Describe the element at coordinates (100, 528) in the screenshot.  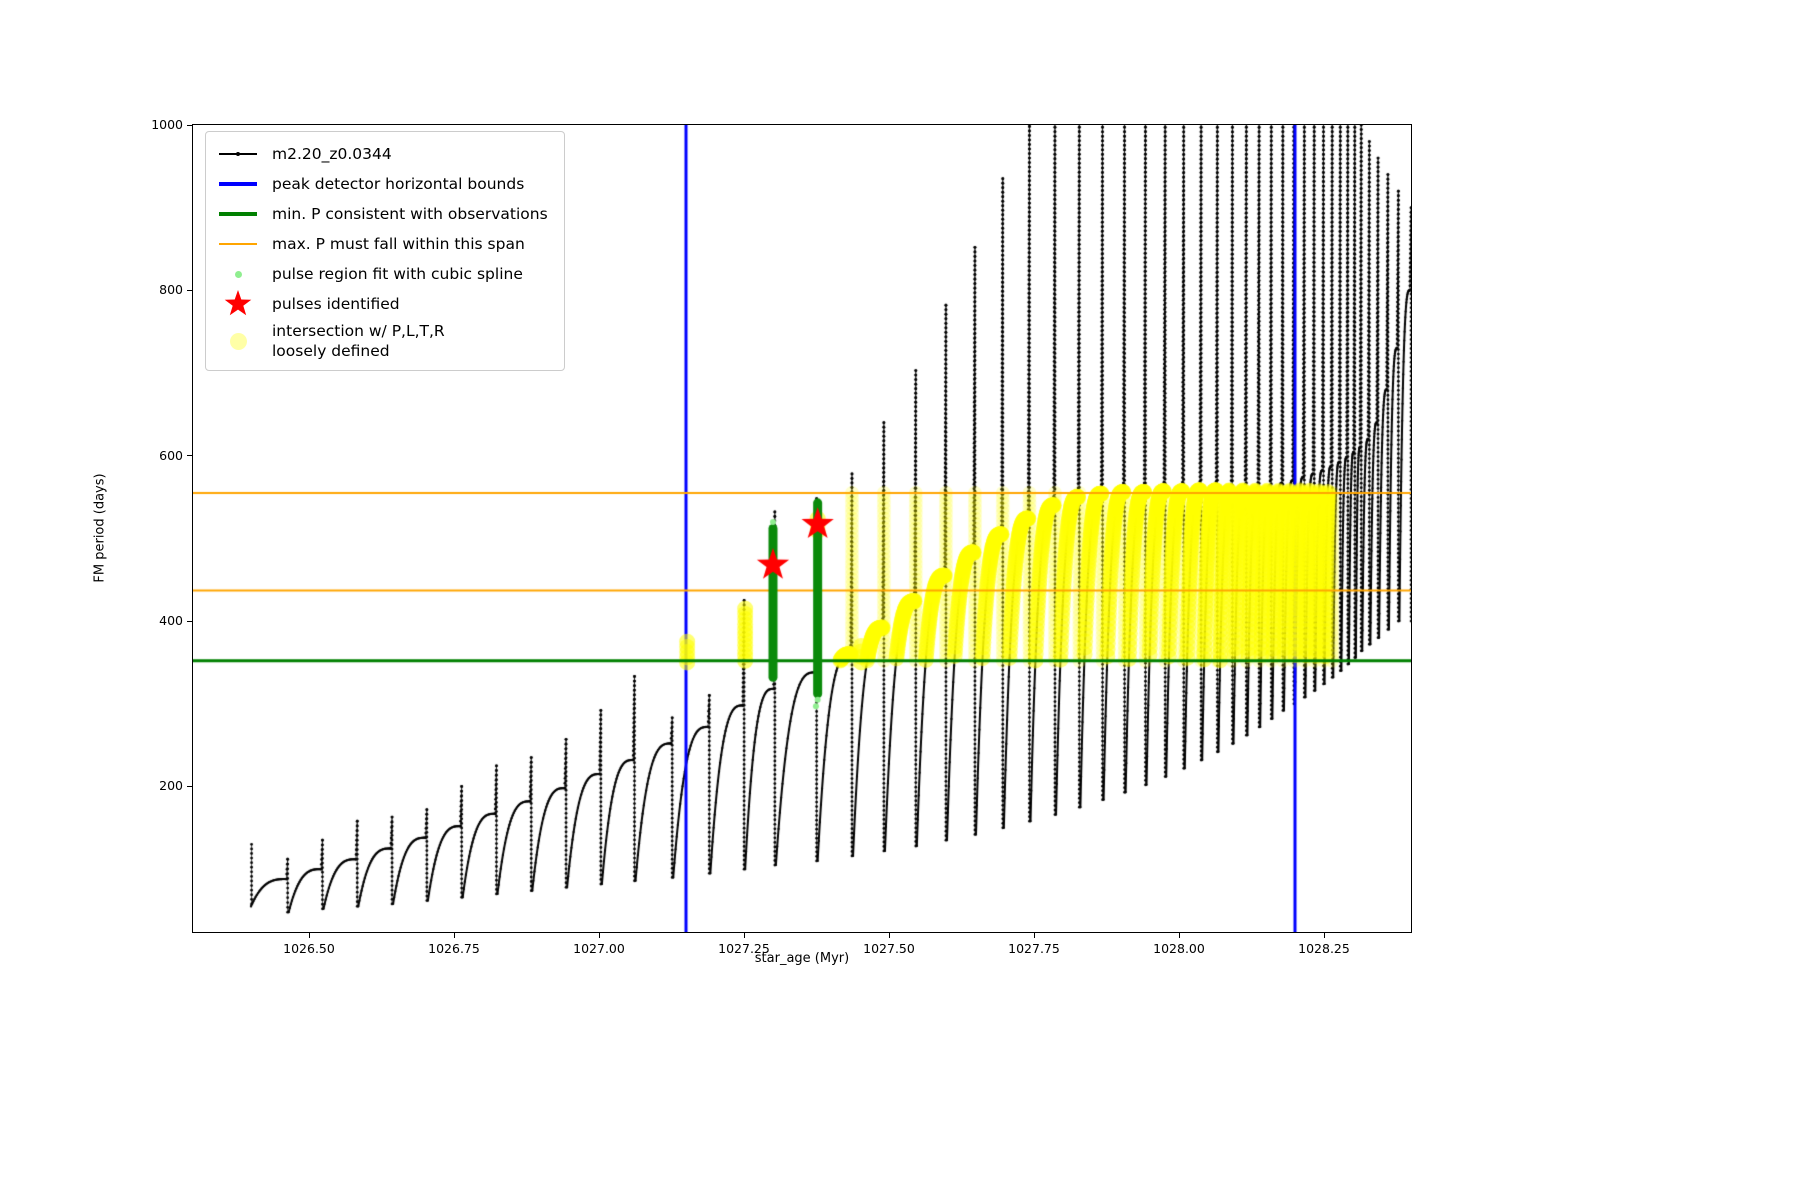
I see `y-axis-label: FM period (days)` at that location.